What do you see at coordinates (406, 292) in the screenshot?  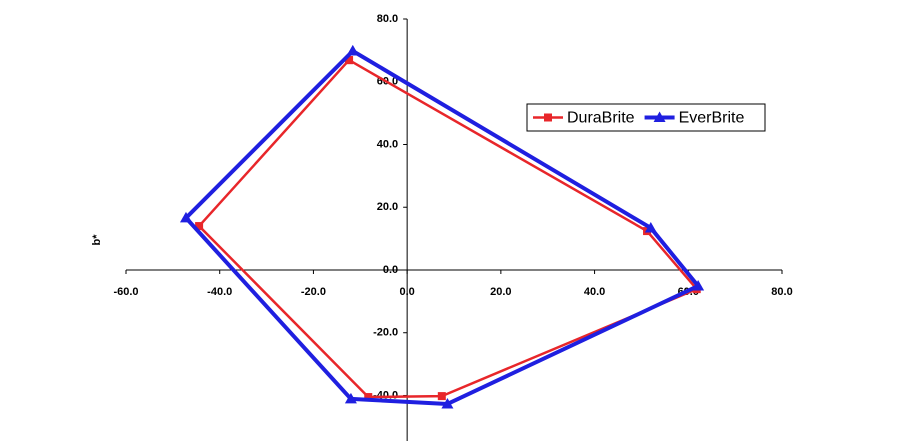 I see `x-tick-label: 0.0` at bounding box center [406, 292].